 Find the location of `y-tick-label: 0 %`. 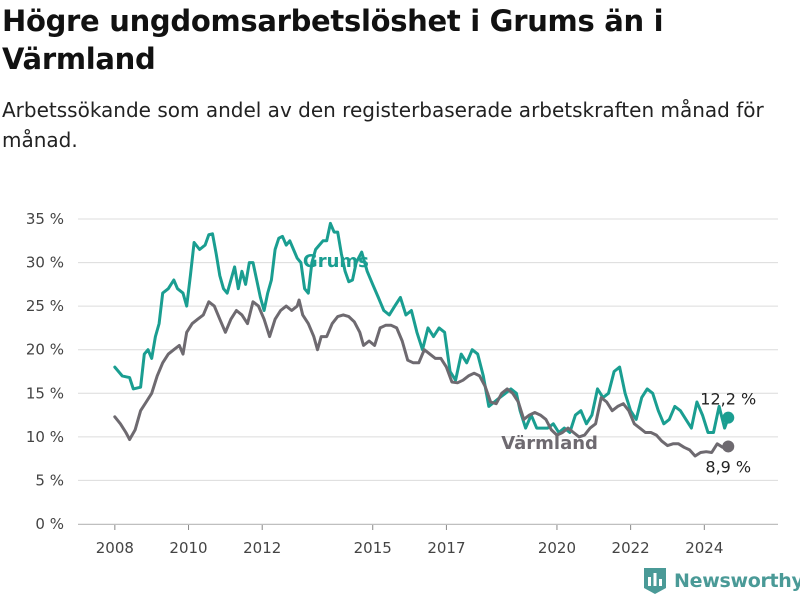

y-tick-label: 0 % is located at coordinates (49, 524).